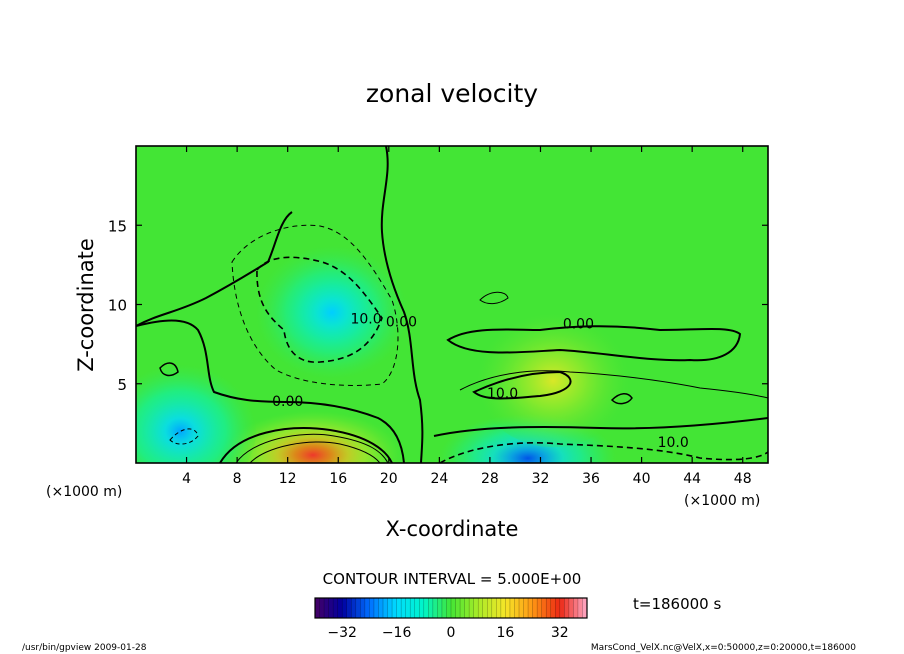 The image size is (904, 654). What do you see at coordinates (117, 306) in the screenshot?
I see `y-tick-label: 10` at bounding box center [117, 306].